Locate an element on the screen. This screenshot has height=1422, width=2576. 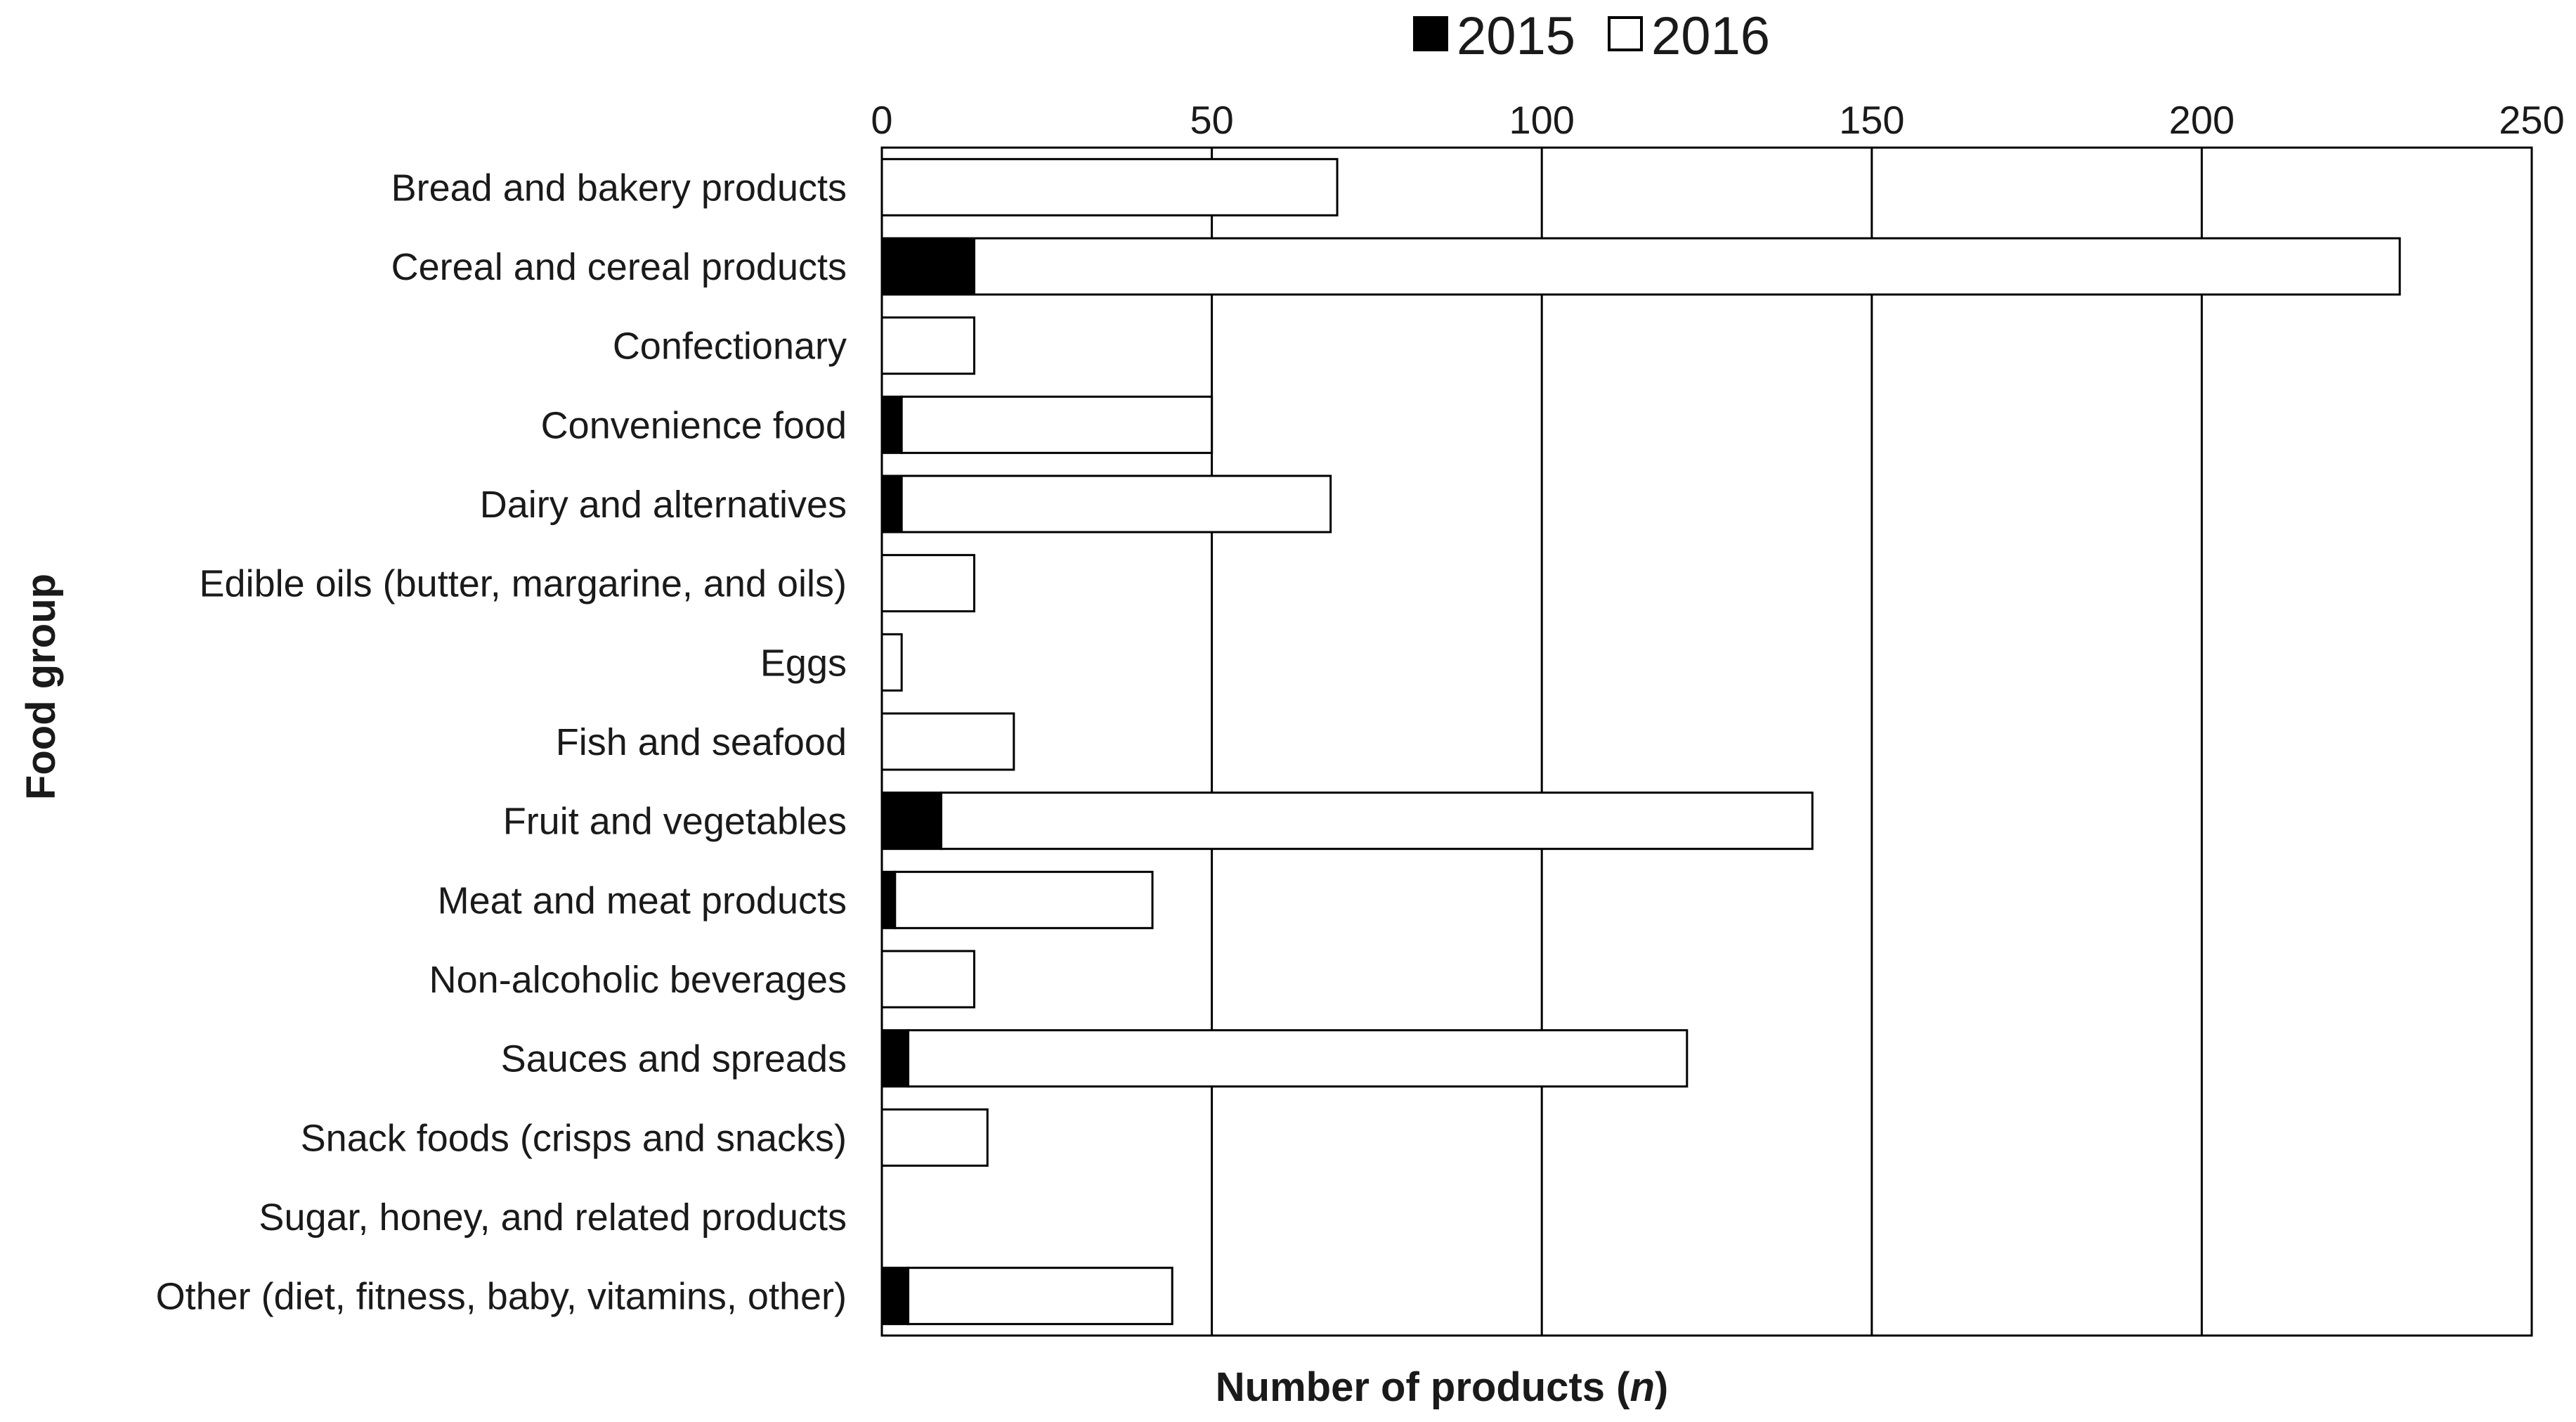
category-label-9: Meat and meat products is located at coordinates (642, 900).